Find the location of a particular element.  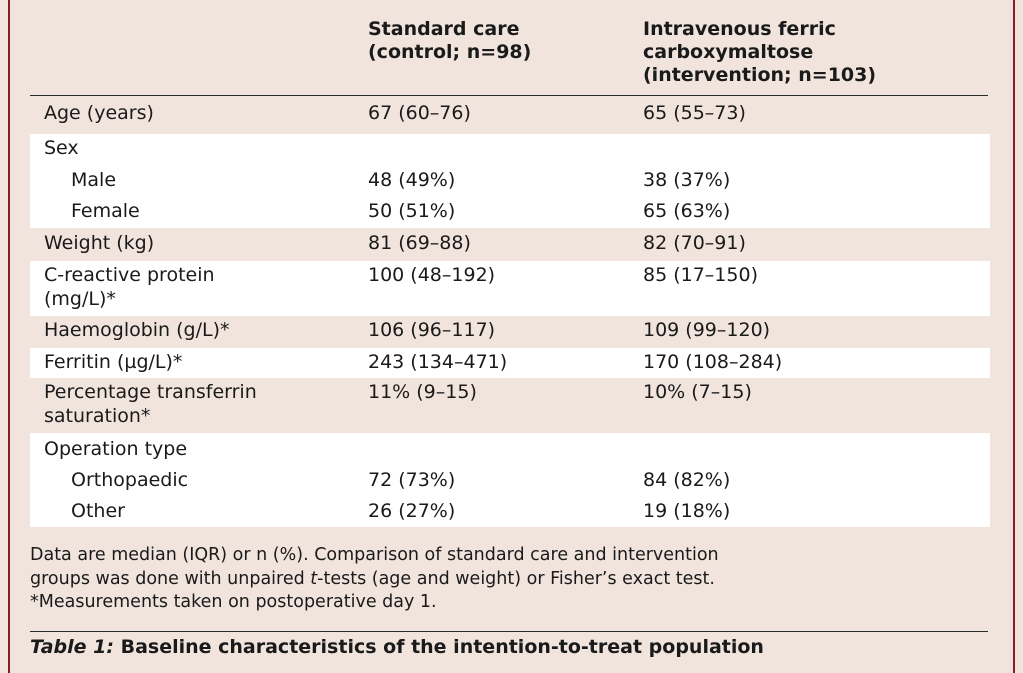

footnote-t-italic: t is located at coordinates (314, 578).